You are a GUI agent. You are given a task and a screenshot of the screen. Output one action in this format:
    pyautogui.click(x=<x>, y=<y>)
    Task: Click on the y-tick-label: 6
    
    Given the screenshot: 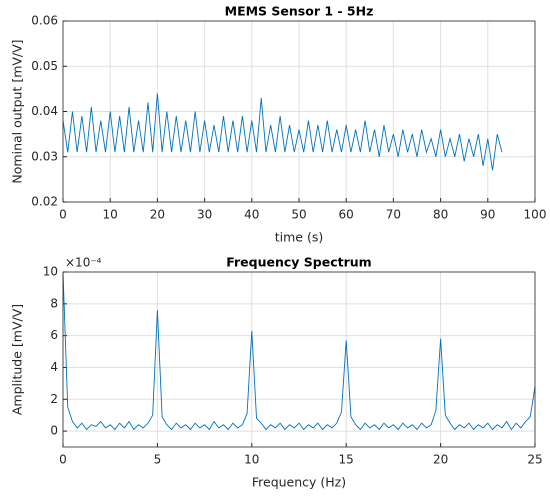 What is the action you would take?
    pyautogui.click(x=54, y=335)
    